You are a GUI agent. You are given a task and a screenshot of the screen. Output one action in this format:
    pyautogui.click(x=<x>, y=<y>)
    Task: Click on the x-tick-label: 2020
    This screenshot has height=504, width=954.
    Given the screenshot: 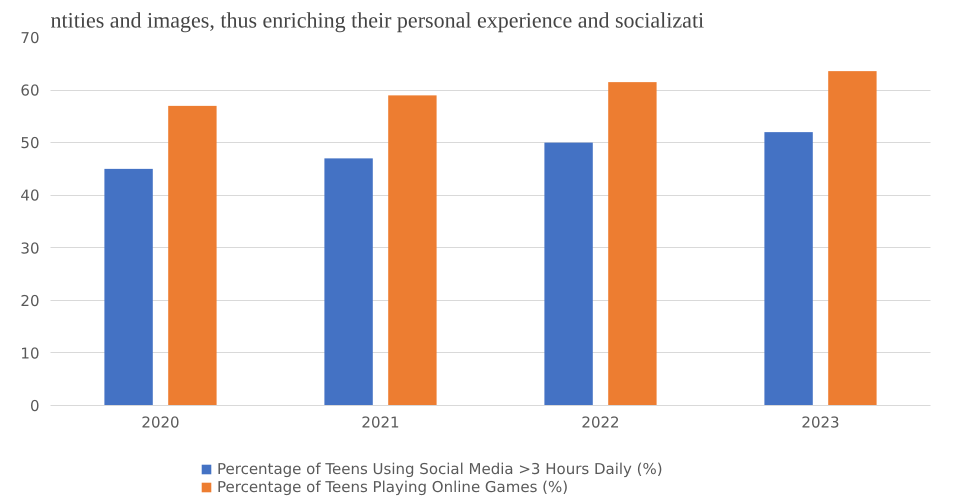 What is the action you would take?
    pyautogui.click(x=160, y=423)
    